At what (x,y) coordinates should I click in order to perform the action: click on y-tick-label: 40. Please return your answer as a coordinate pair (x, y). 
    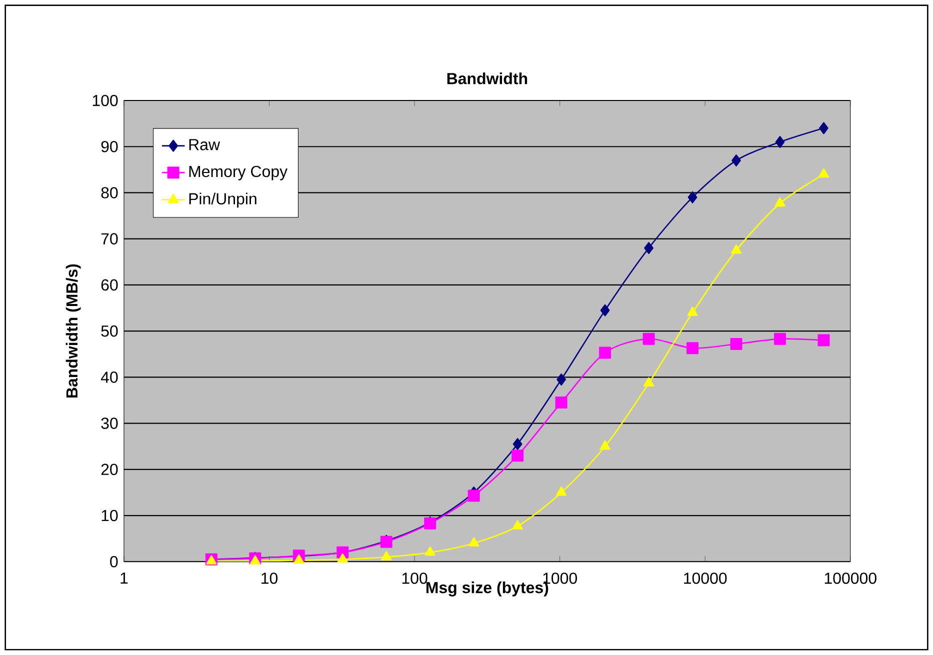
    Looking at the image, I should click on (109, 377).